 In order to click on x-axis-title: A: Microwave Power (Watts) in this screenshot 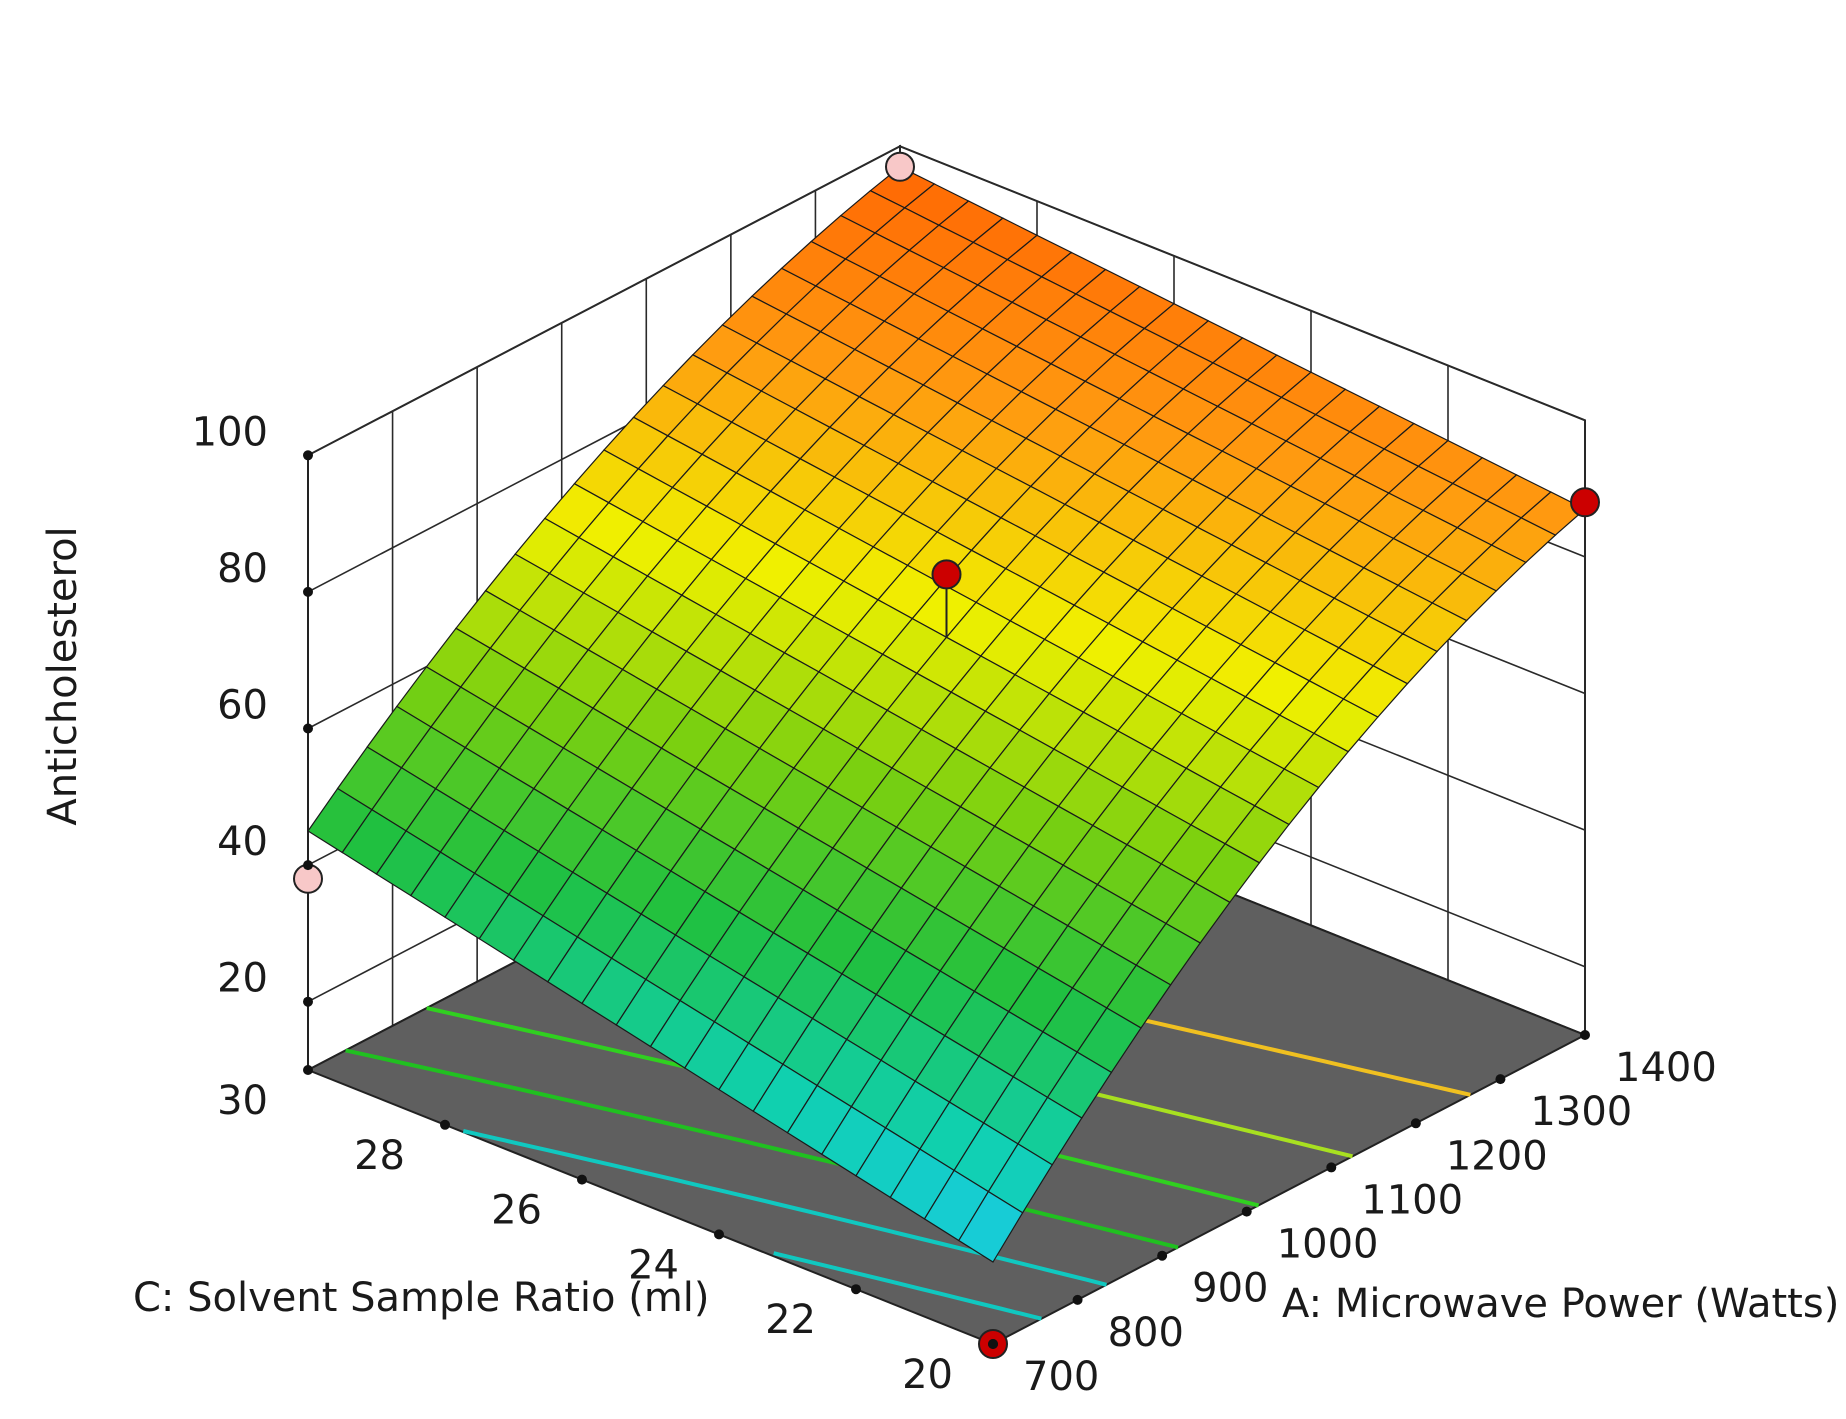, I will do `click(1560, 1304)`.